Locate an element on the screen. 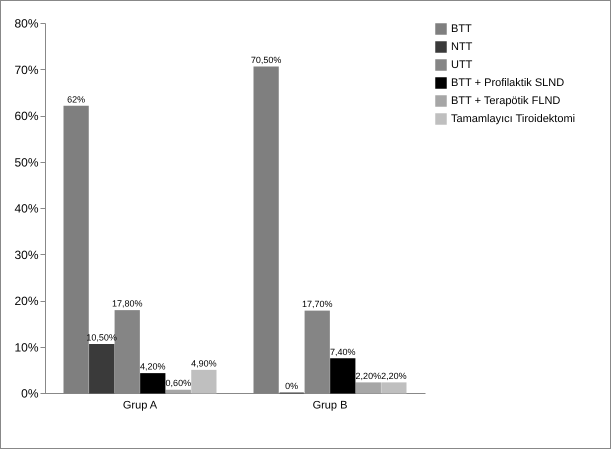 This screenshot has width=615, height=453. data-label: 70,50% is located at coordinates (266, 59).